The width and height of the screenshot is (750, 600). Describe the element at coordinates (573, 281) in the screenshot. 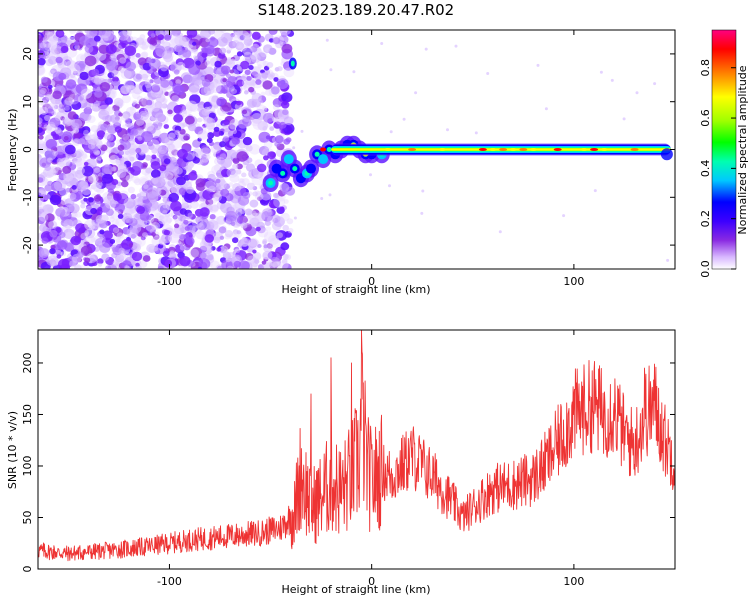

I see `x-tick-label: 100` at that location.